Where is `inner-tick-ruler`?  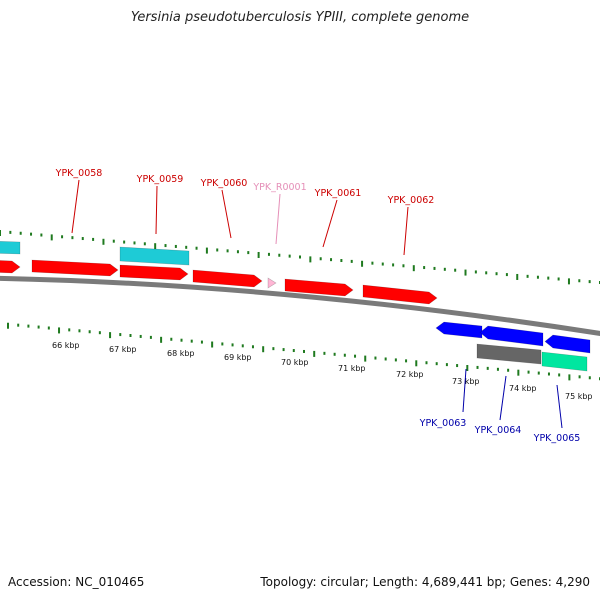 inner-tick-ruler is located at coordinates (303, 351).